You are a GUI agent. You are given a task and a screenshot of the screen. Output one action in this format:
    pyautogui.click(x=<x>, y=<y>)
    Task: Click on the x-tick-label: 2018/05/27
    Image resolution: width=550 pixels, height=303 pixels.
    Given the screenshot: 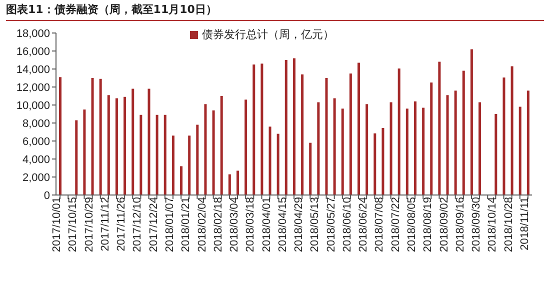 What is the action you would take?
    pyautogui.click(x=331, y=224)
    